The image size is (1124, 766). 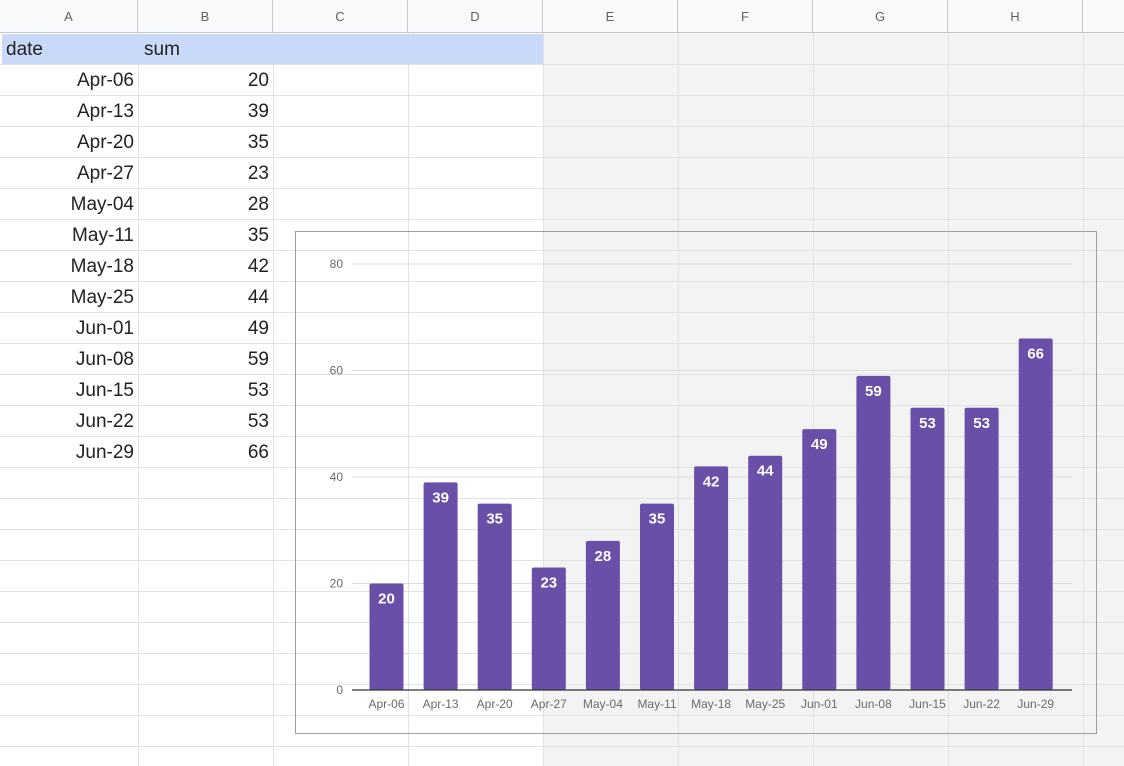 What do you see at coordinates (272, 49) in the screenshot?
I see `header-row-highlight` at bounding box center [272, 49].